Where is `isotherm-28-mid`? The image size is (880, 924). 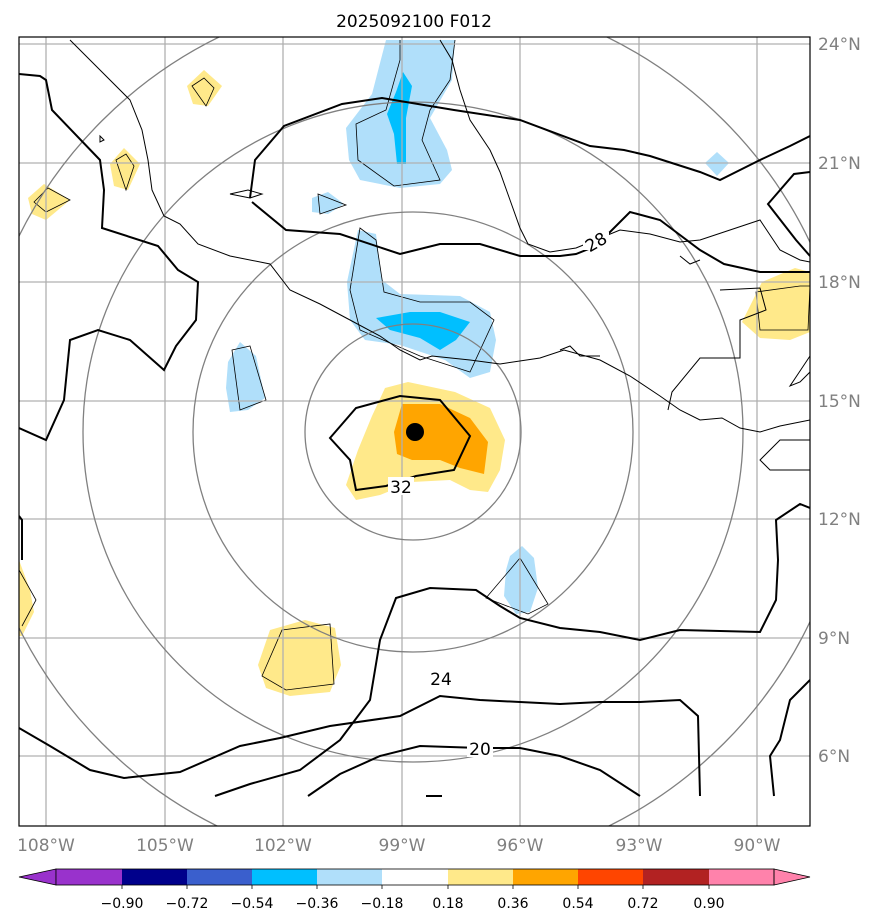 isotherm-28-mid is located at coordinates (530, 237).